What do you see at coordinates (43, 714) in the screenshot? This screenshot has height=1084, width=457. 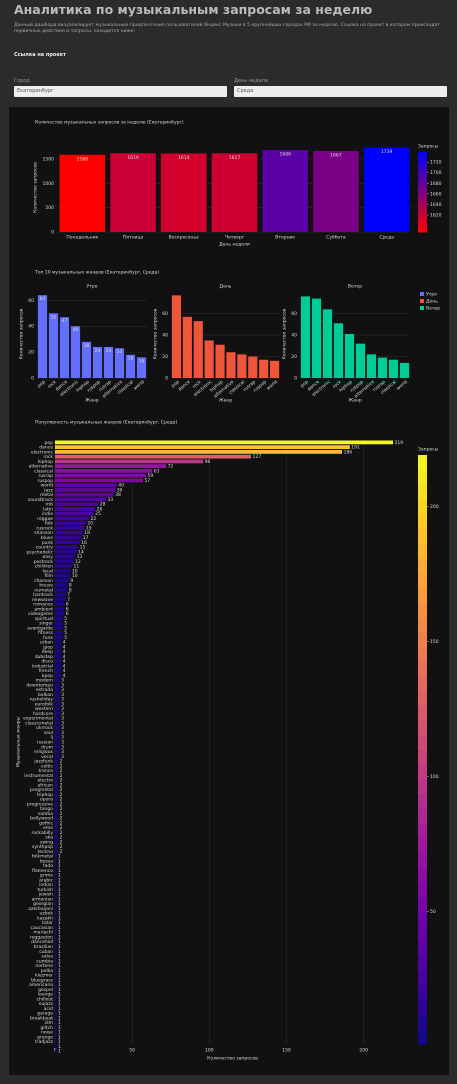 I see `y-tick-label: hardcore` at bounding box center [43, 714].